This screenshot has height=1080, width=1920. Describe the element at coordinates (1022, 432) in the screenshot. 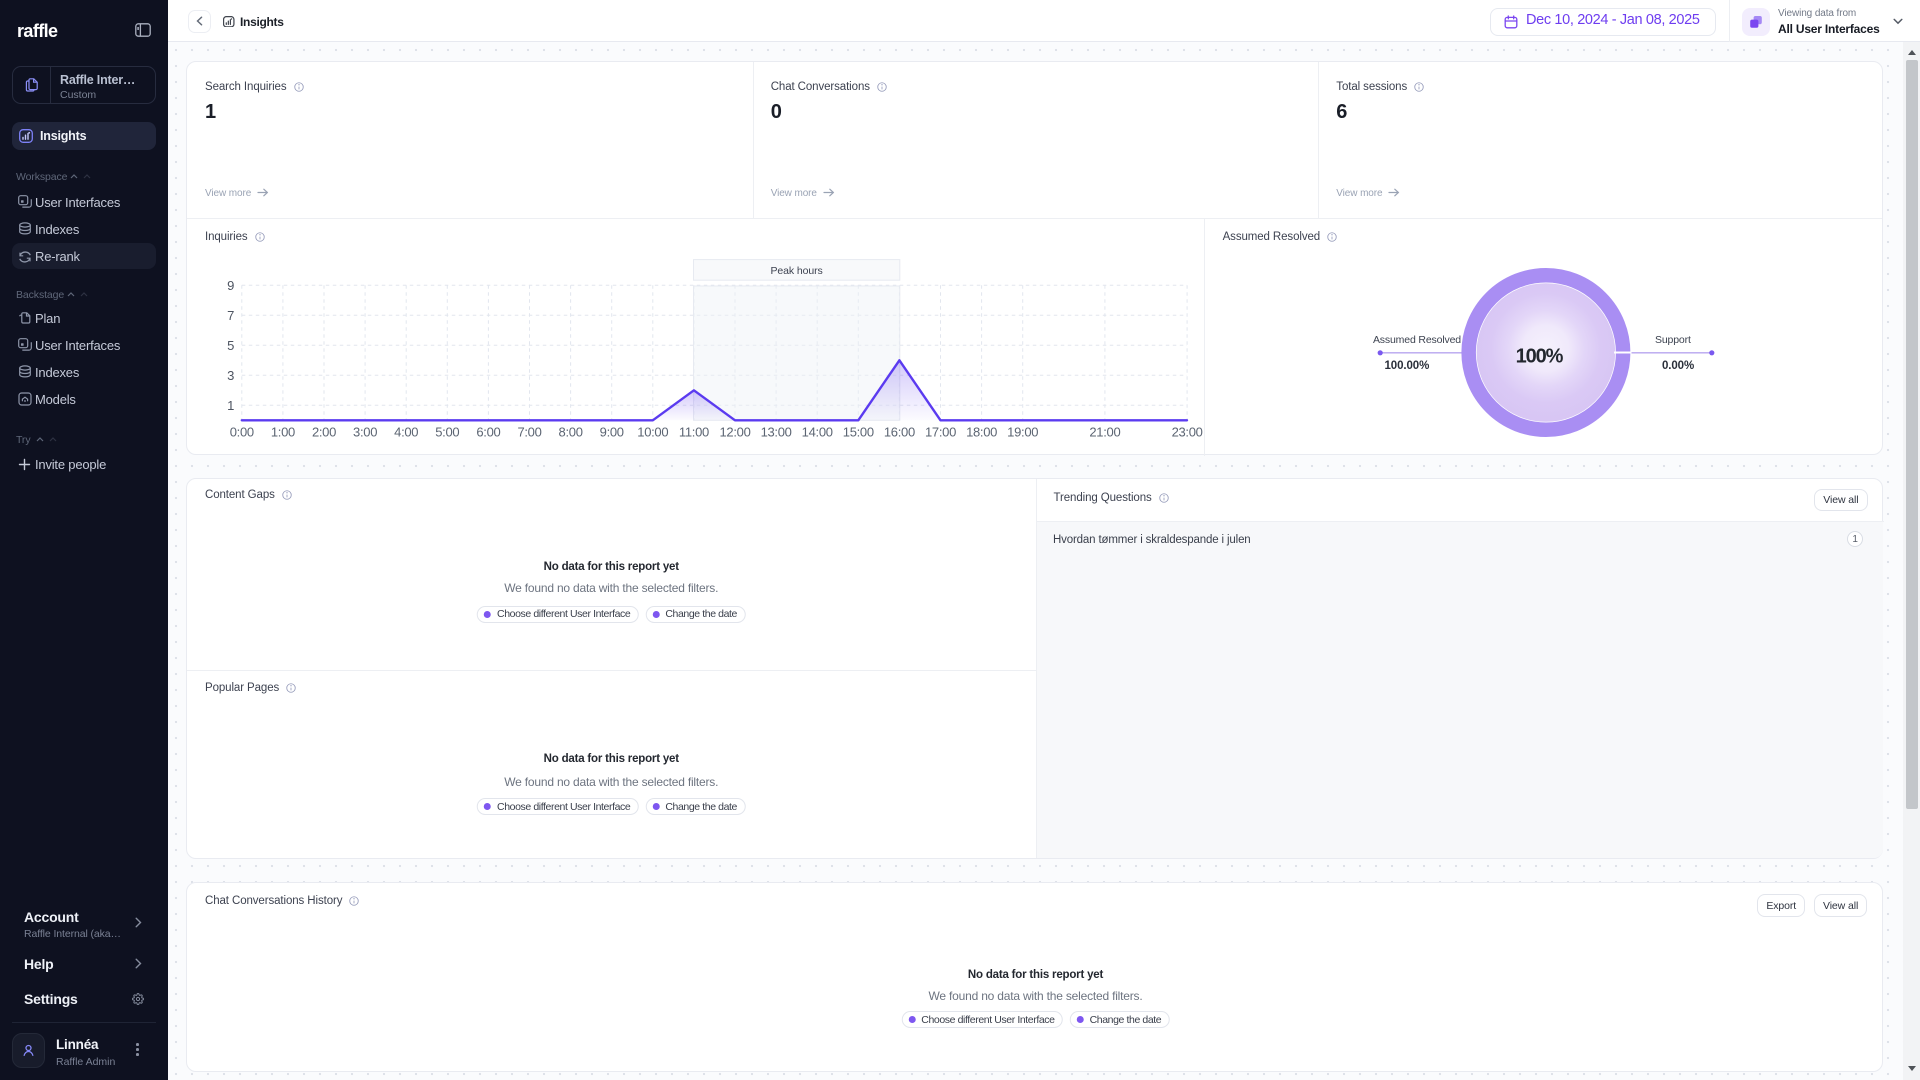

I see `svg-text: 19:00` at that location.